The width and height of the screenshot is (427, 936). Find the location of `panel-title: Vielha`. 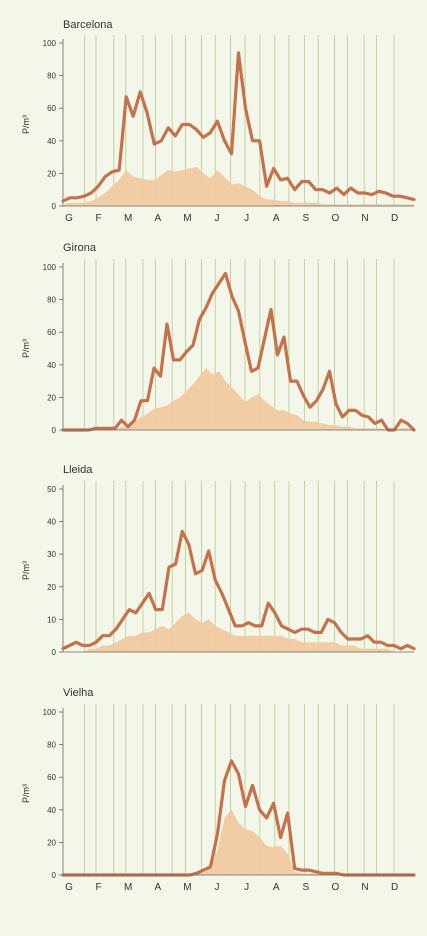

panel-title: Vielha is located at coordinates (78, 693).